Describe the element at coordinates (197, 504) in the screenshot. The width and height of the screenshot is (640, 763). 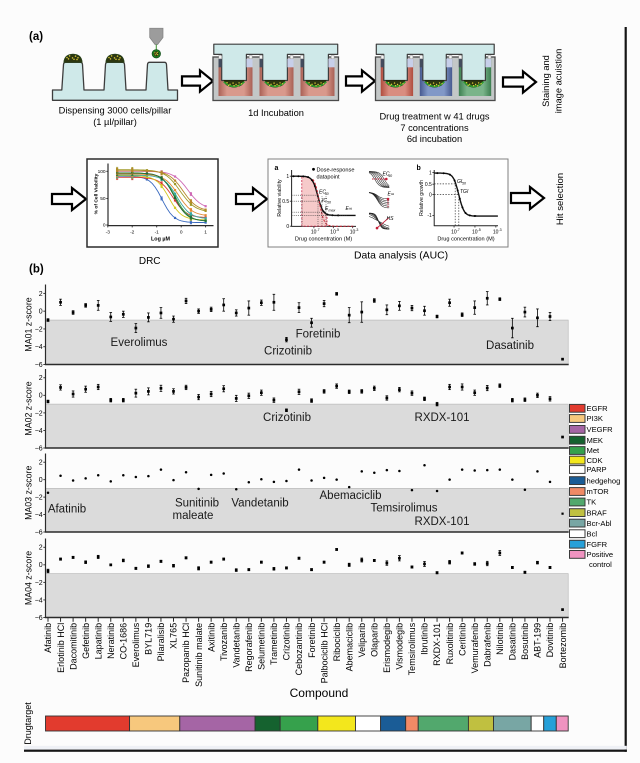
I see `svg-text: Sunitinib` at that location.